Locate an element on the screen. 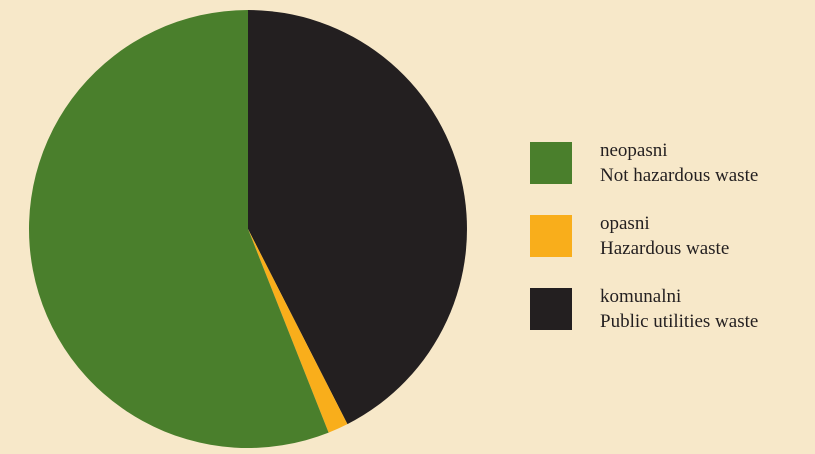 The width and height of the screenshot is (815, 454). legend-item-opasni: opasni Hazardous waste is located at coordinates (670, 236).